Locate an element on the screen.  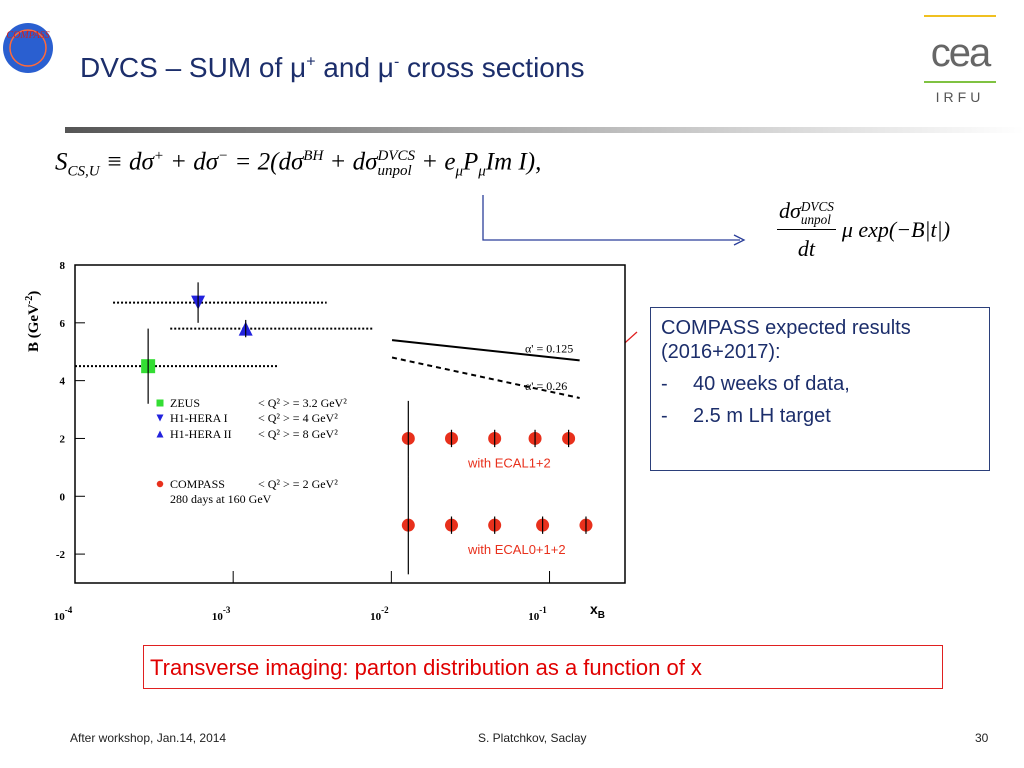
bullet: - 2.5 m LH target is located at coordinates (820, 416).